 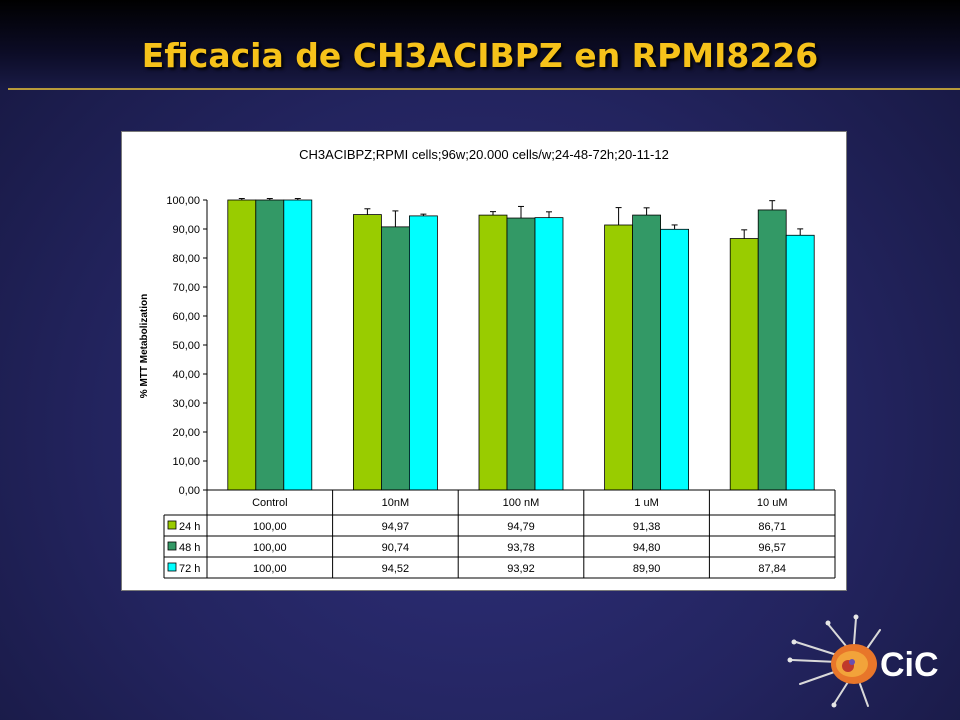 I want to click on x-category-label: 1 uM, so click(x=646, y=503).